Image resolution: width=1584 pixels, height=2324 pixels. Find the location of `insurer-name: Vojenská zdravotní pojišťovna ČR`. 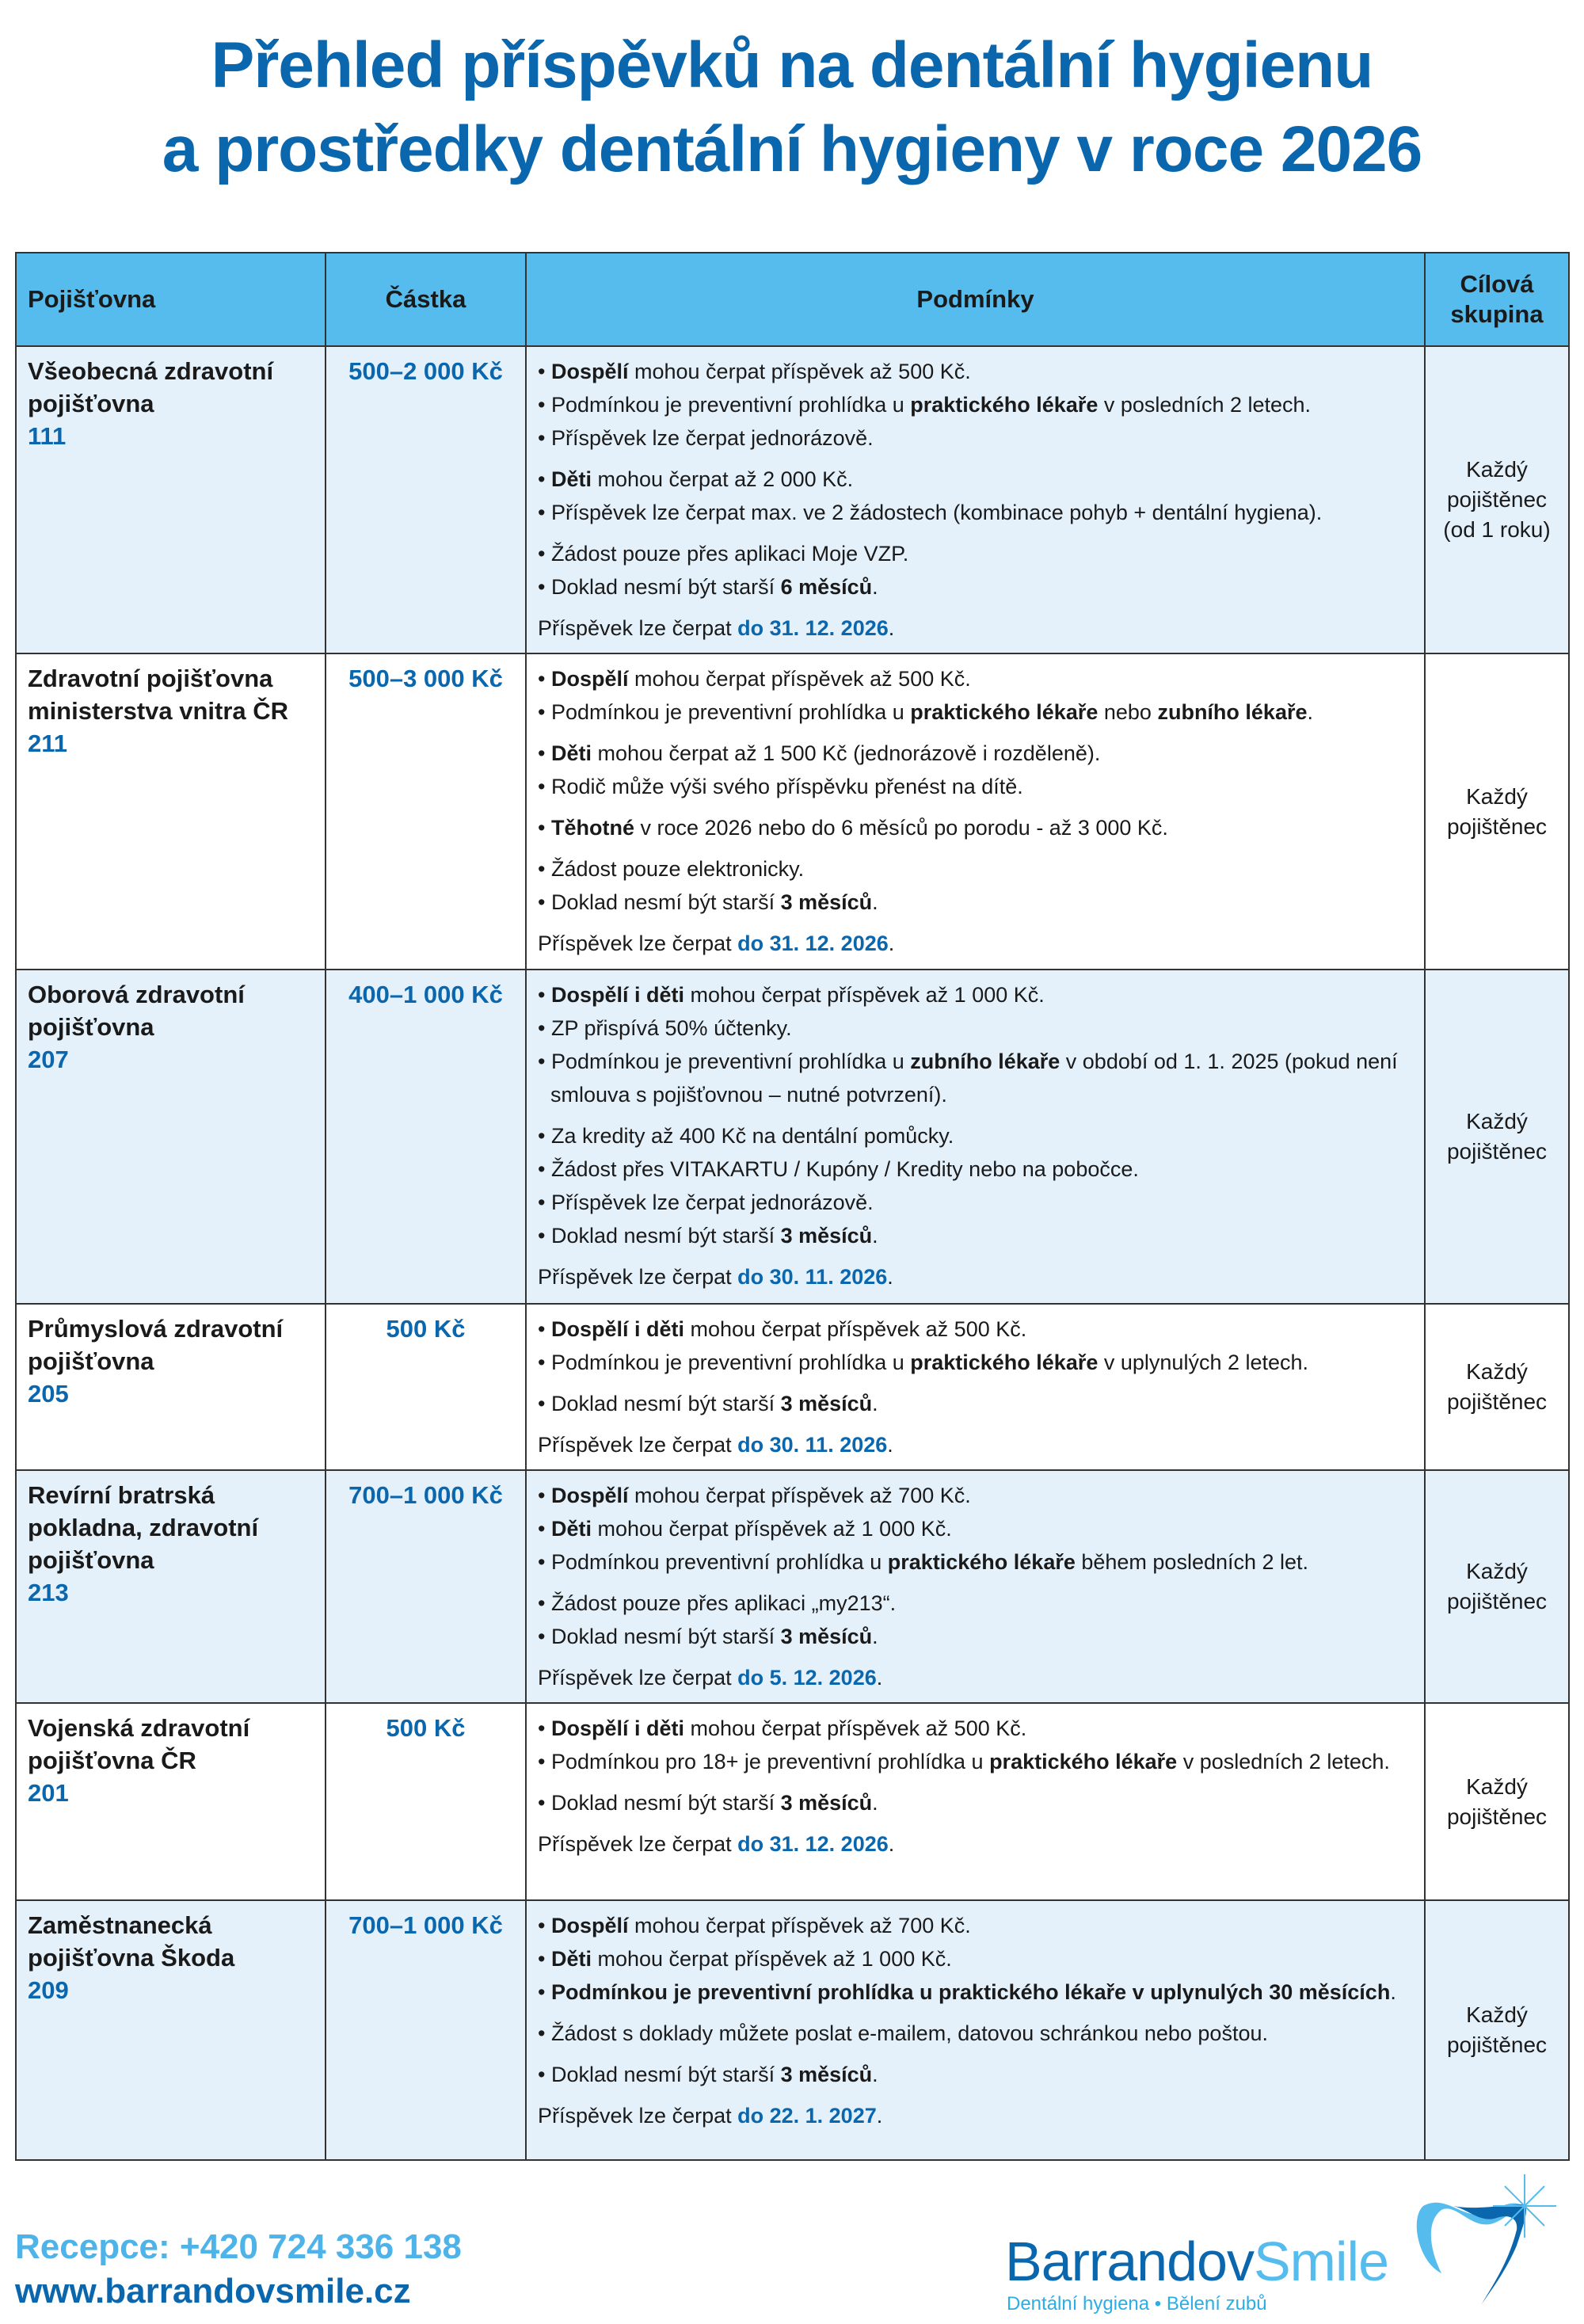

insurer-name: Vojenská zdravotní pojišťovna ČR is located at coordinates (139, 1744).